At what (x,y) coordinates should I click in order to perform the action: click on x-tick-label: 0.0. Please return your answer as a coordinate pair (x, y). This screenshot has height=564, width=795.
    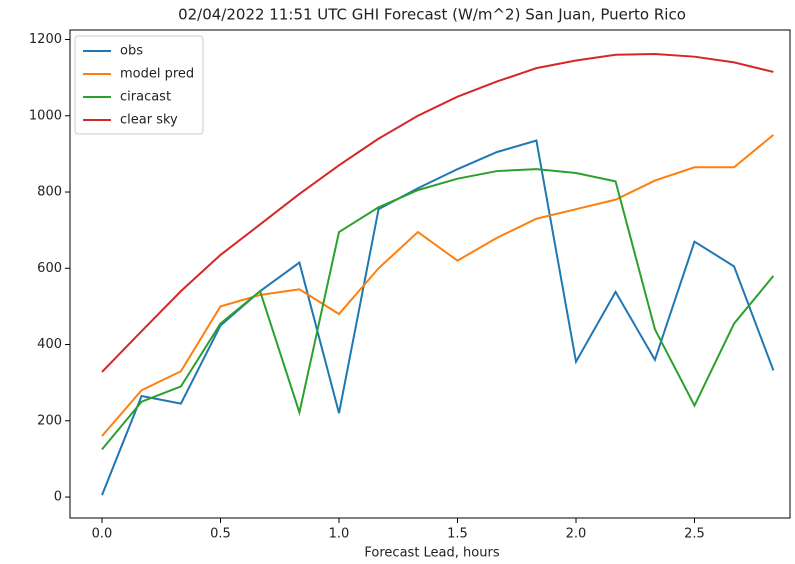
    Looking at the image, I should click on (102, 534).